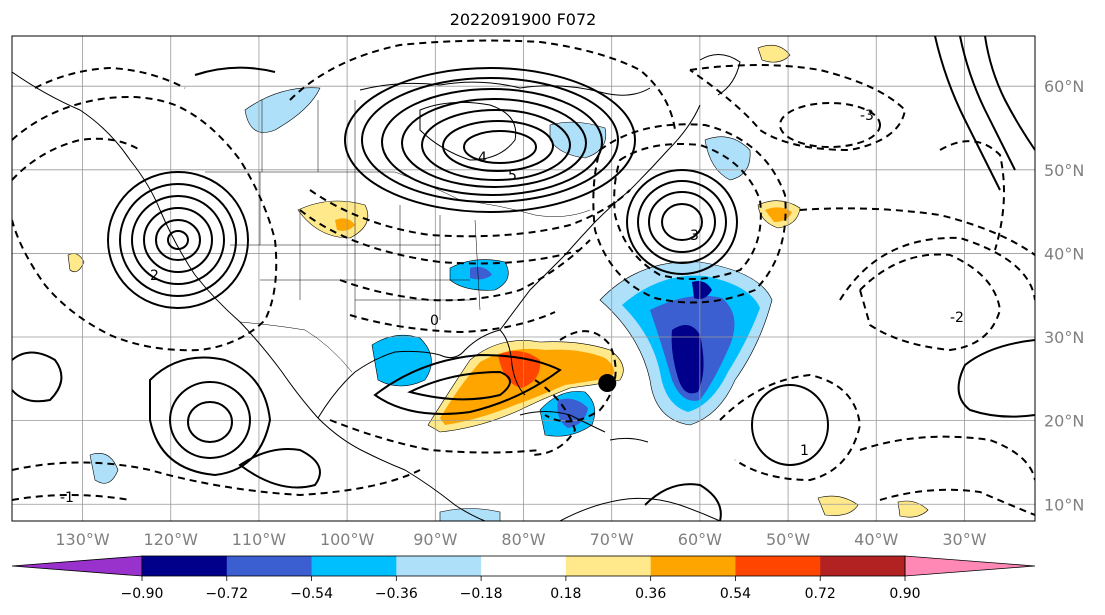 The width and height of the screenshot is (1105, 615). I want to click on colorbar-tick-label: 0.72, so click(820, 594).